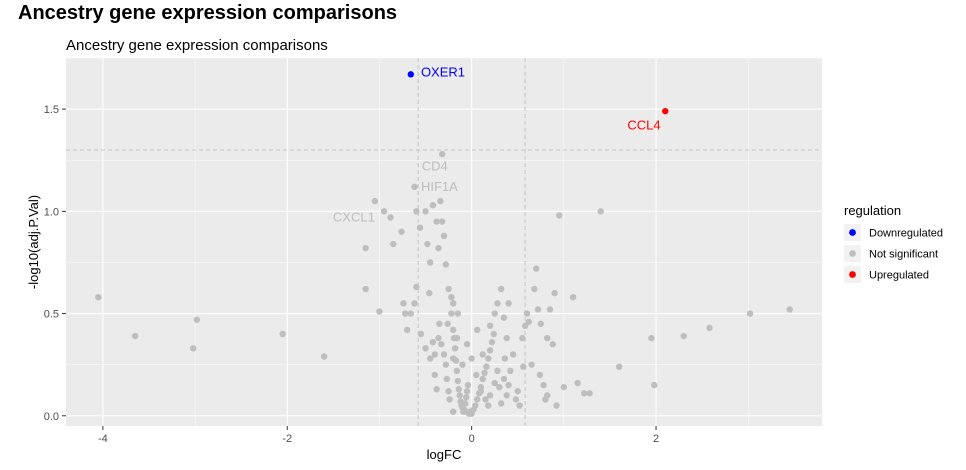 This screenshot has width=966, height=470. What do you see at coordinates (643, 124) in the screenshot?
I see `gene-label: CCL4` at bounding box center [643, 124].